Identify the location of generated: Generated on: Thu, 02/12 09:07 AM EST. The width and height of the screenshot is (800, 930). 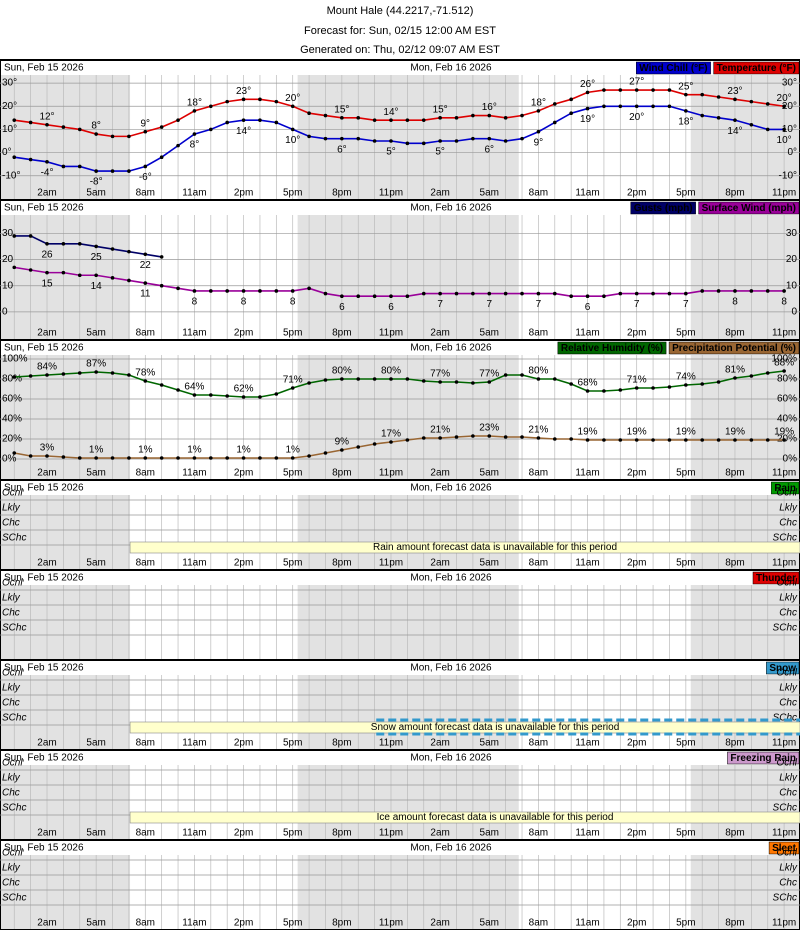
(400, 50).